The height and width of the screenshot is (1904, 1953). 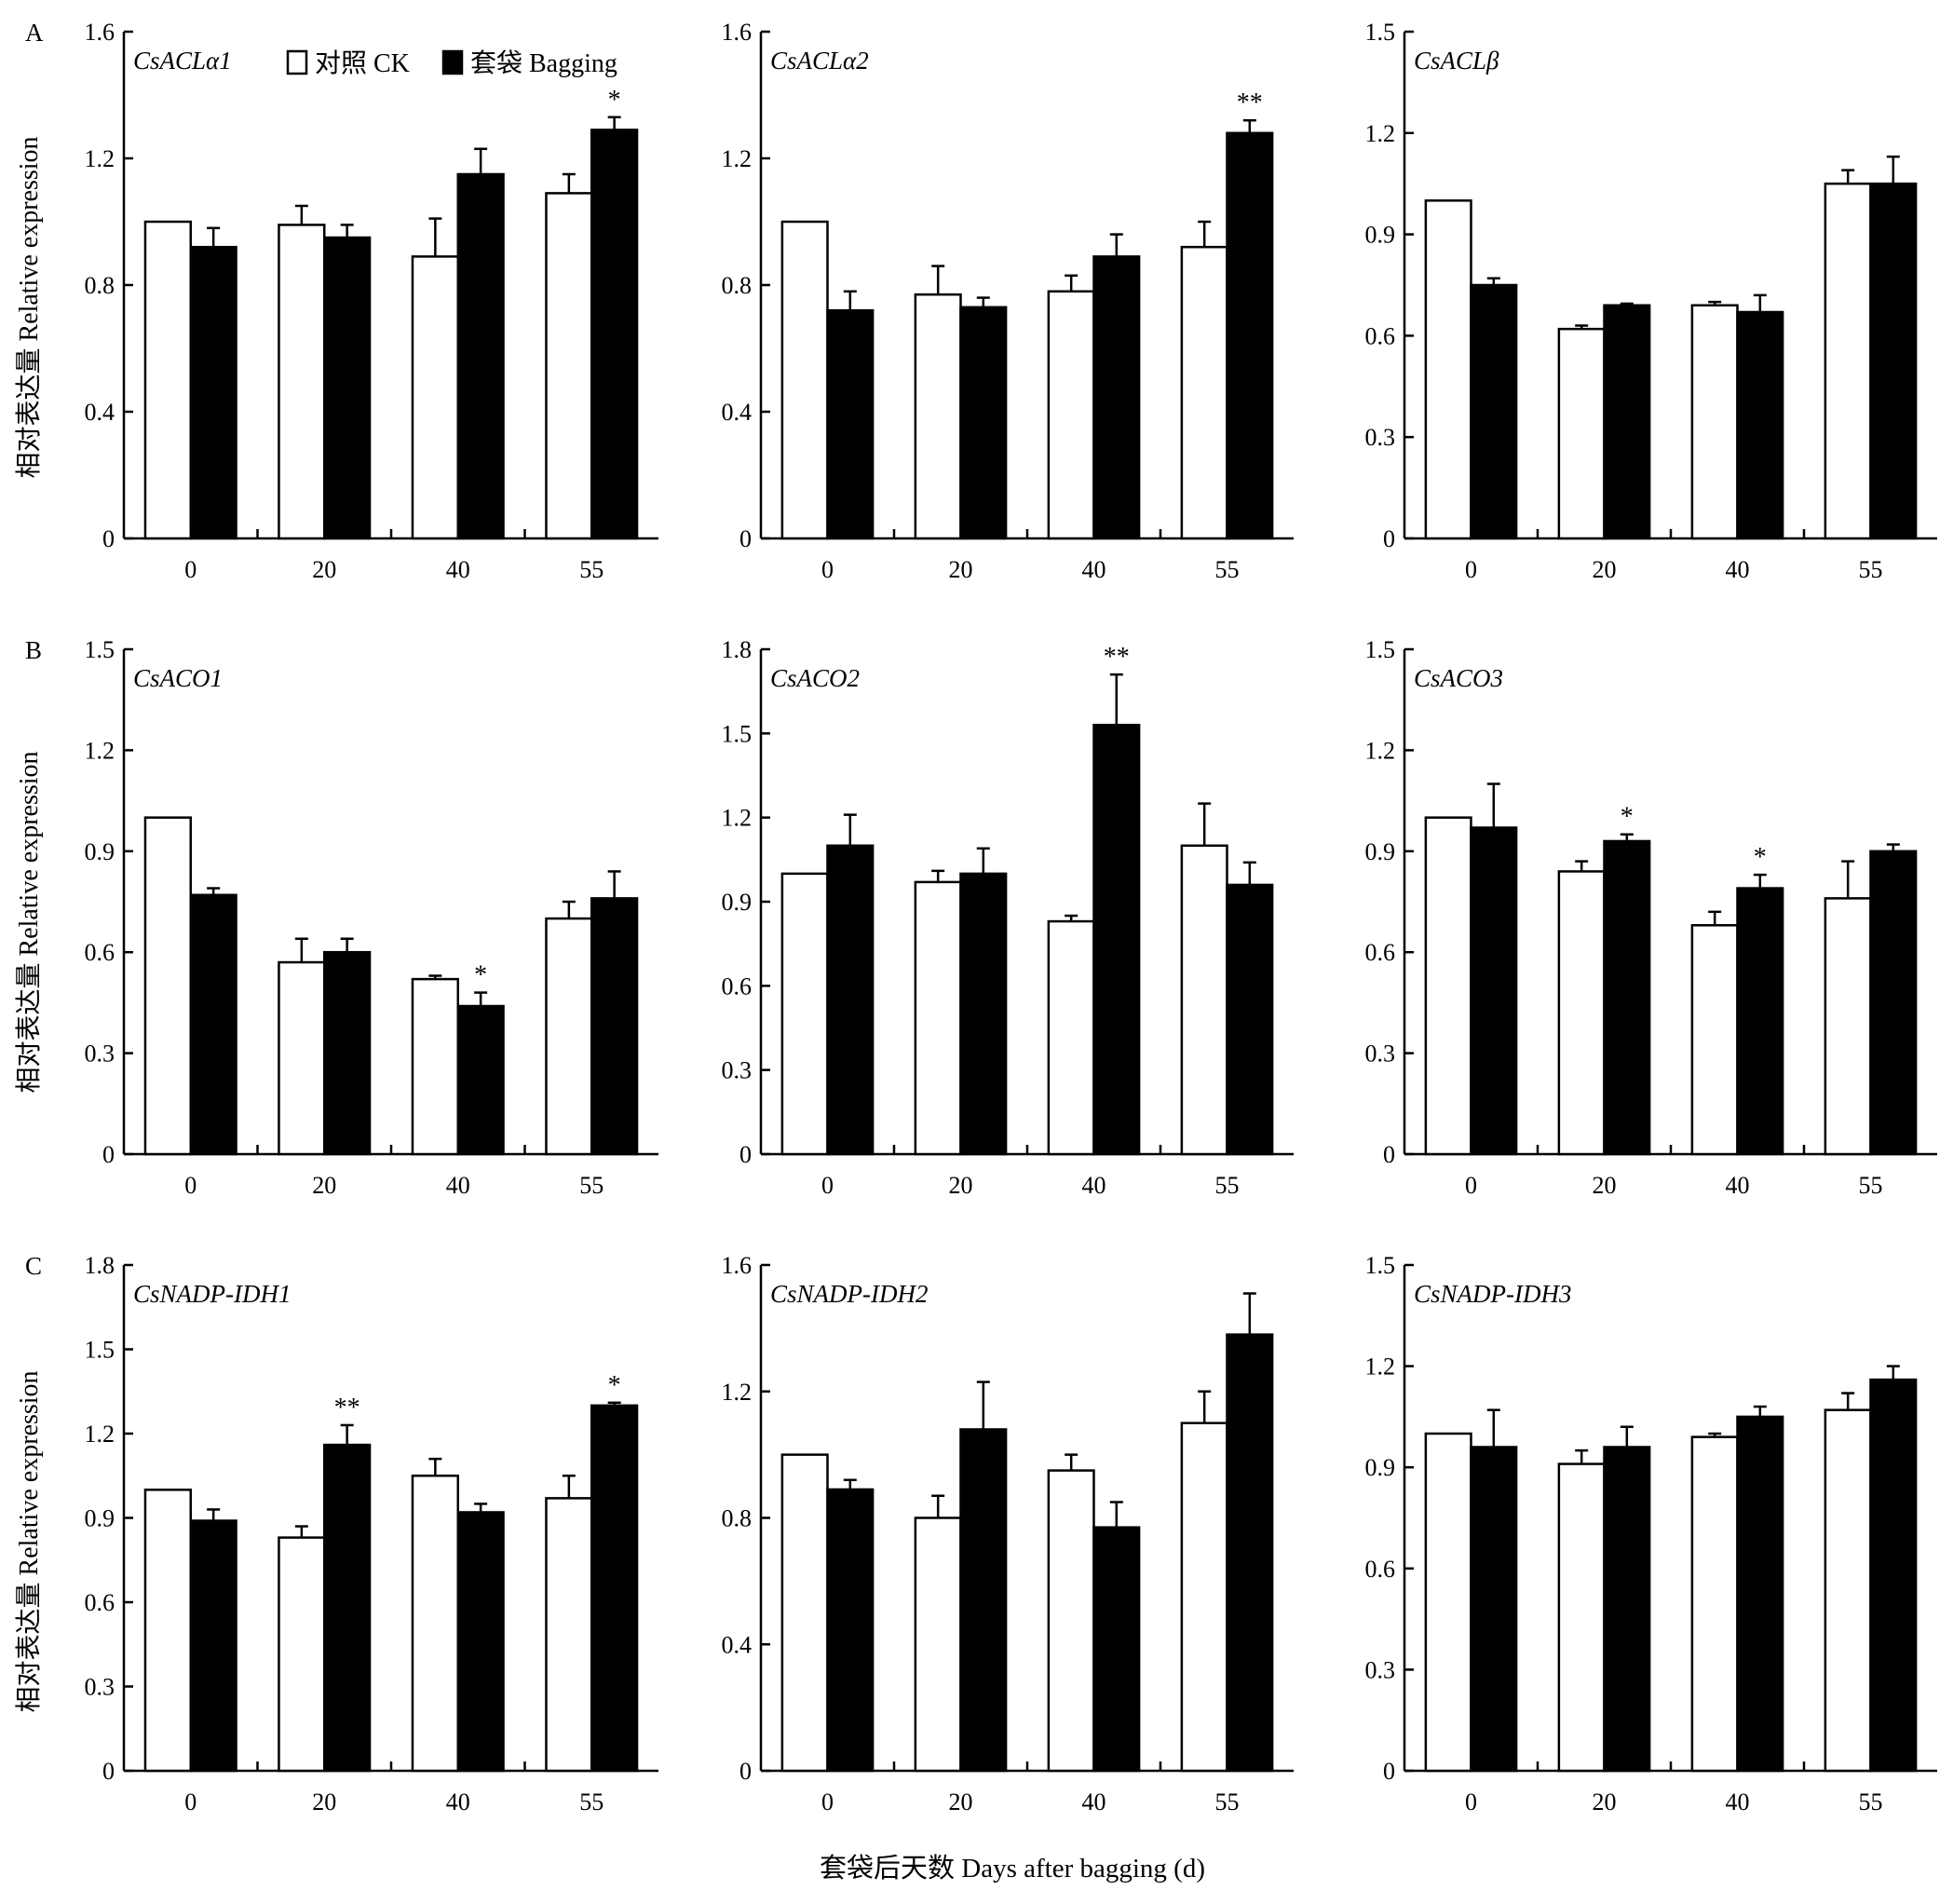 I want to click on y-tick-label: 1.8, so click(x=100, y=1265).